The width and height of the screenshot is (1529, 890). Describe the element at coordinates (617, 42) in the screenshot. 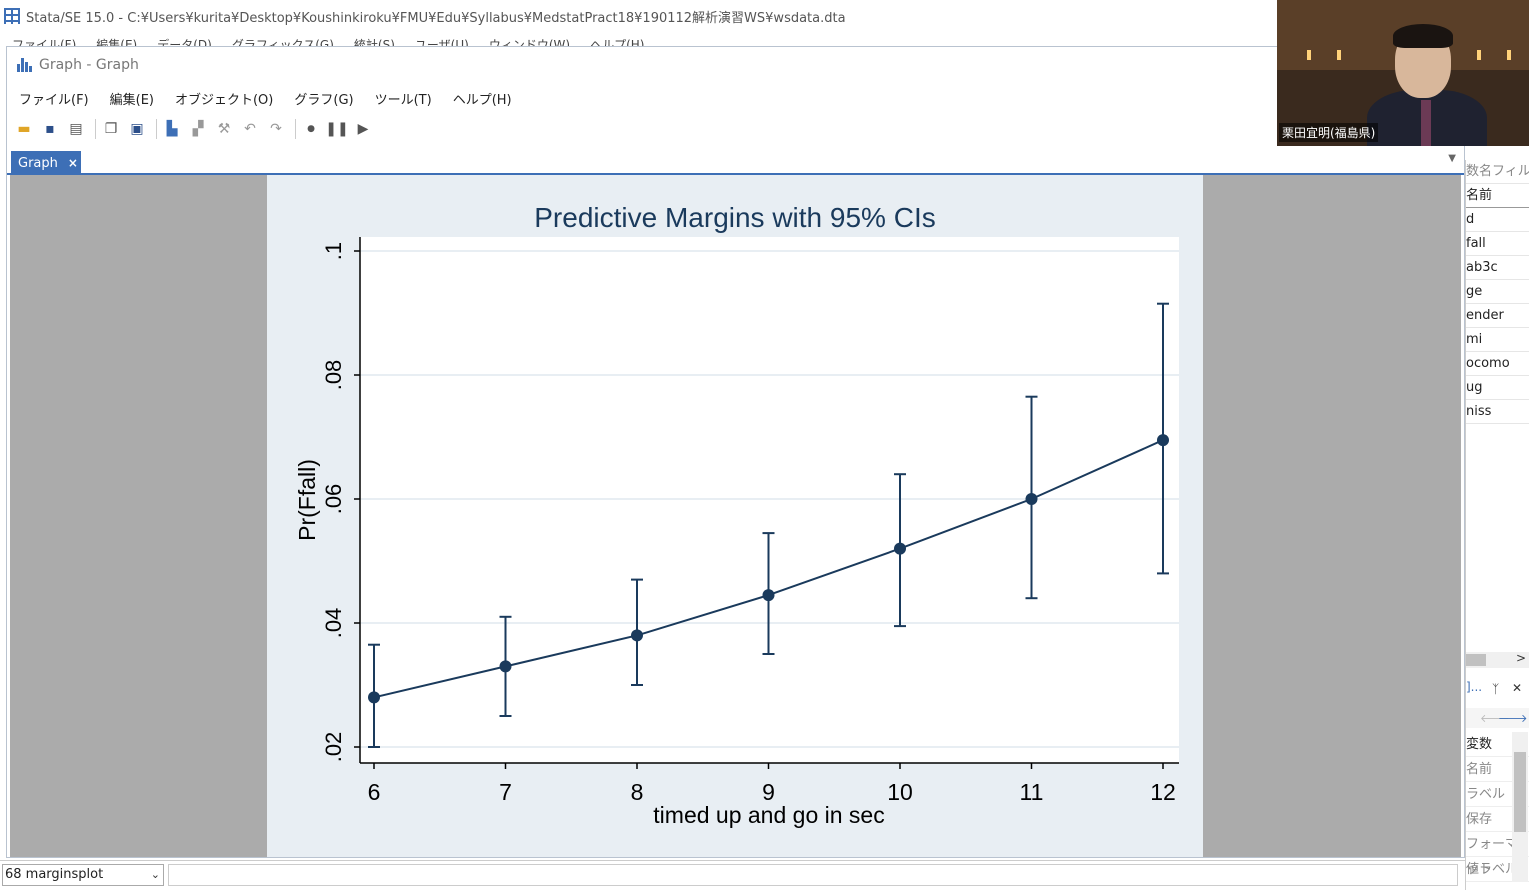

I see `main-menu-item: ヘルプ(H)` at that location.